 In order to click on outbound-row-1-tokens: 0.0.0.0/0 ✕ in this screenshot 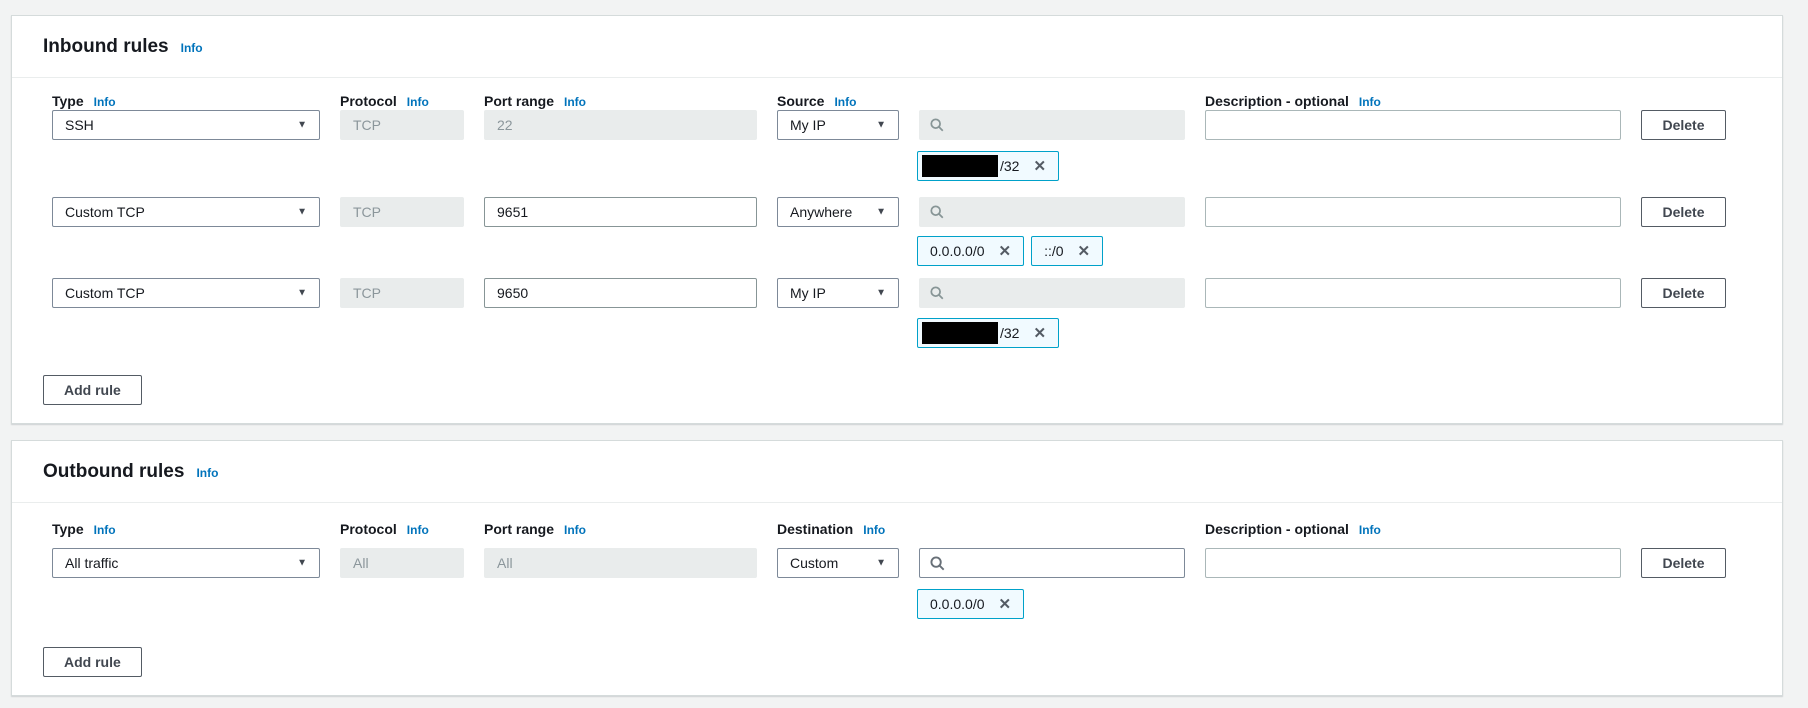, I will do `click(1334, 604)`.